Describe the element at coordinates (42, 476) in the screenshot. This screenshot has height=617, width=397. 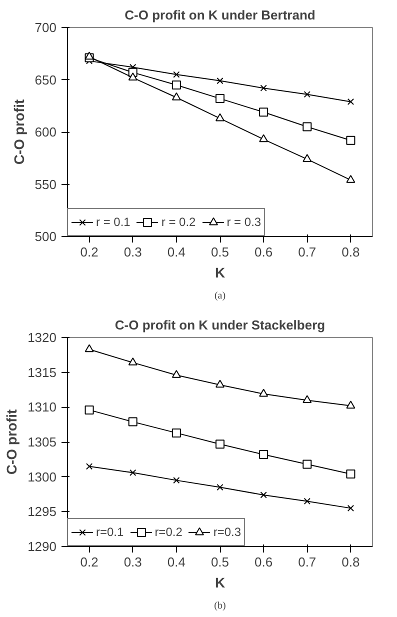
I see `y-tick-label: 1300` at that location.